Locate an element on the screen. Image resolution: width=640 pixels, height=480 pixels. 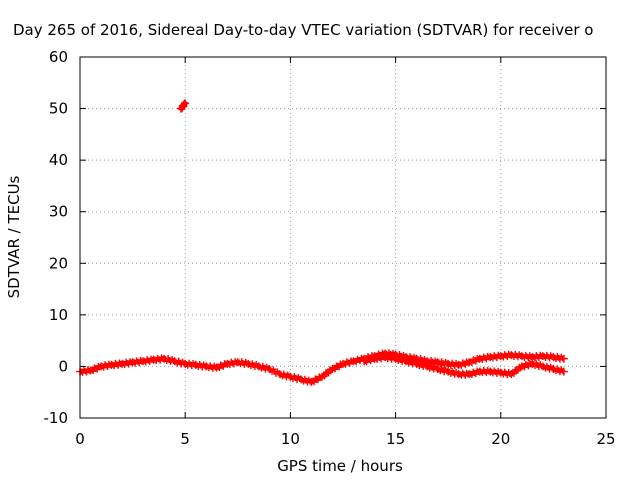
x-axis-label: GPS time / hours is located at coordinates (340, 466).